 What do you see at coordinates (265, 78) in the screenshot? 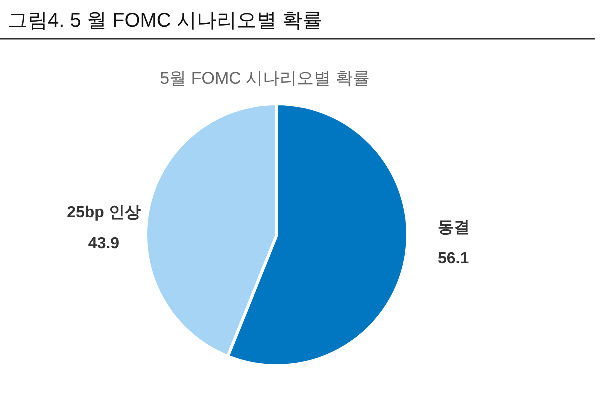
I see `chart-subtitle: 5월 FOMC 시나리오별 확률` at bounding box center [265, 78].